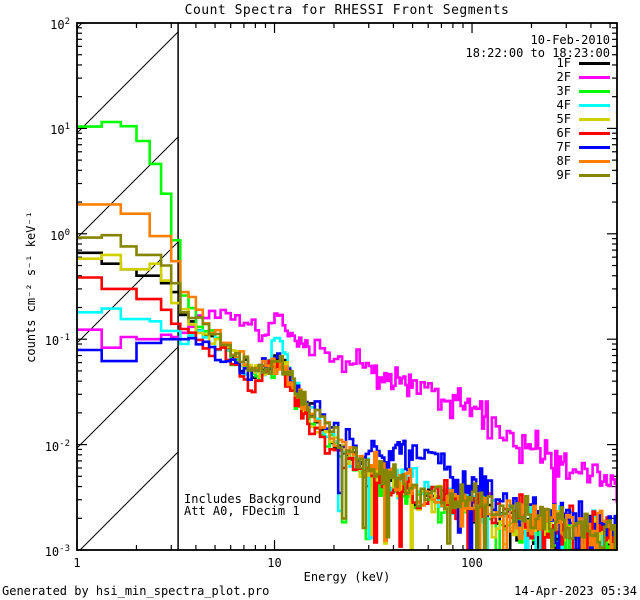 This screenshot has height=600, width=640. What do you see at coordinates (538, 53) in the screenshot?
I see `observation-time-range: 18:22:00 to 18:23:00` at bounding box center [538, 53].